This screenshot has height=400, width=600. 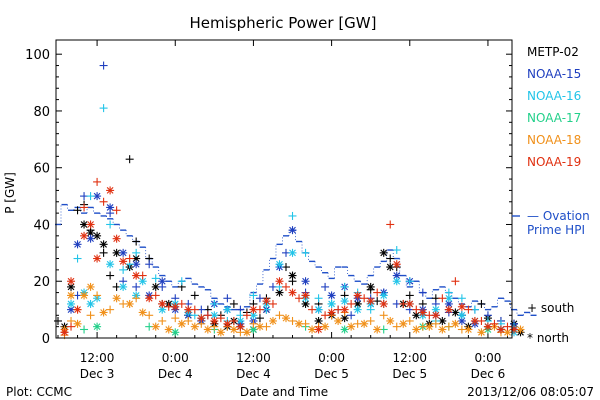 What do you see at coordinates (554, 118) in the screenshot?
I see `legend-entry: NOAA-17` at bounding box center [554, 118].